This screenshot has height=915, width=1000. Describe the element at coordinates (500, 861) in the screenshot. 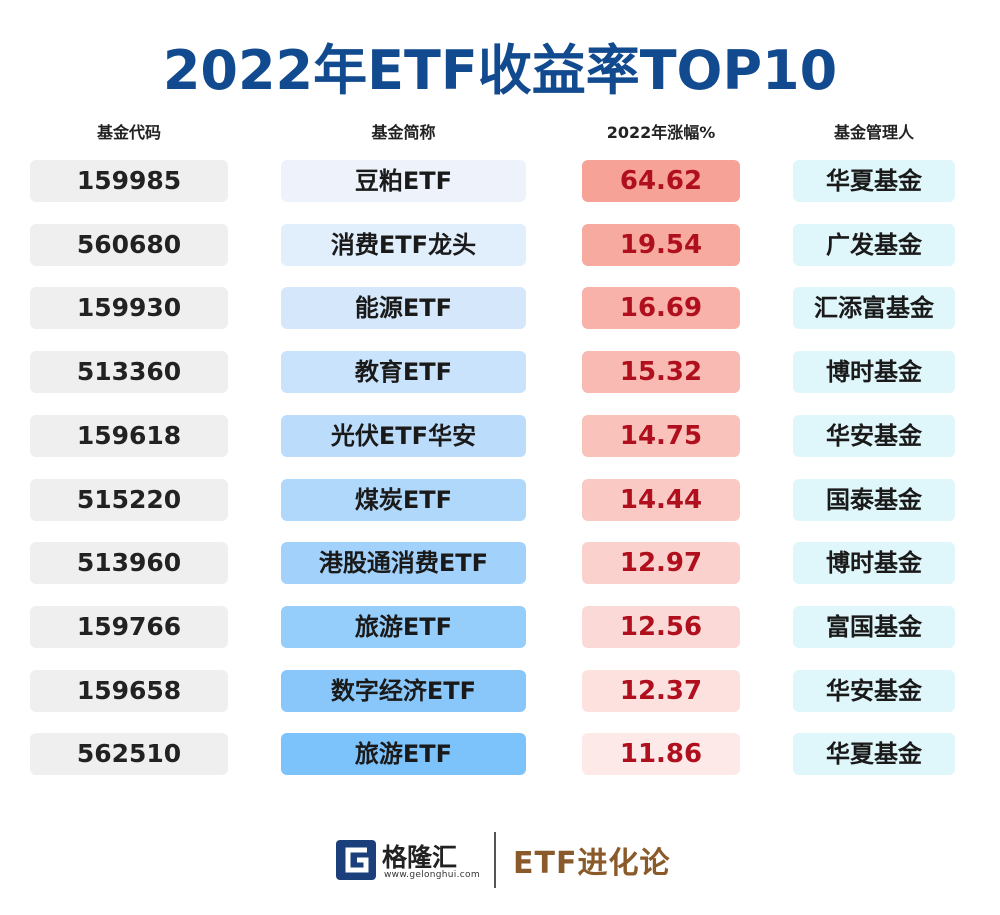

I see `footer: 格隆汇 www.gelonghui.com ETF进化论` at that location.